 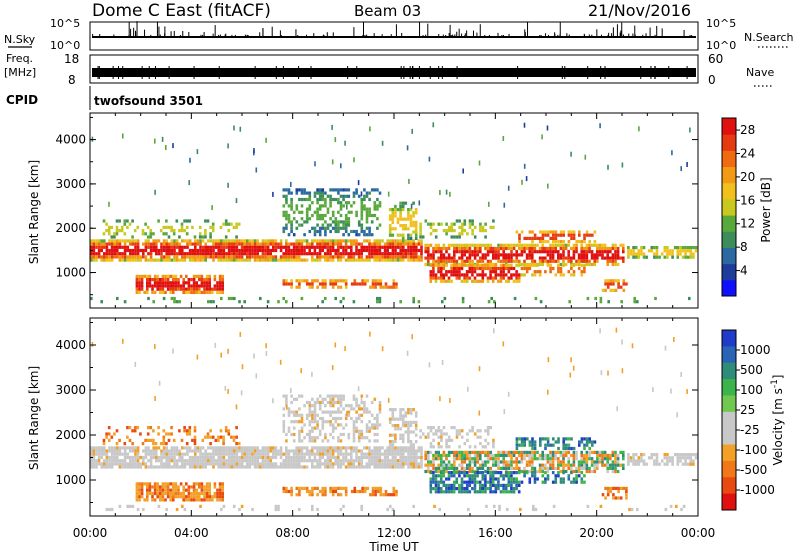 I want to click on power-ytick-label: 3000, so click(x=70, y=184).